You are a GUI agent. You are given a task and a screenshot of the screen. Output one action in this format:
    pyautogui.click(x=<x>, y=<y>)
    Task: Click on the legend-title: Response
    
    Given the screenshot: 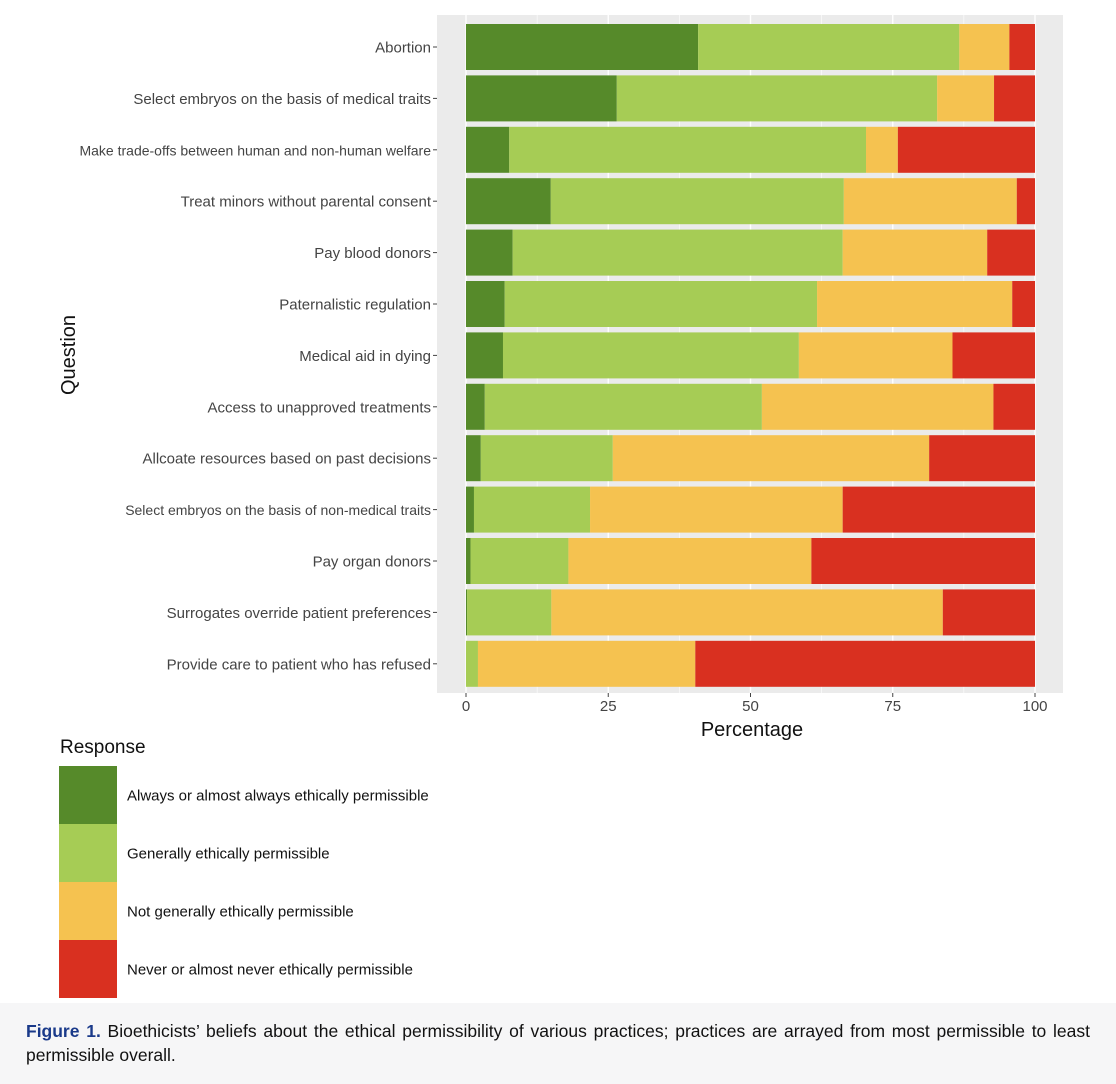 What is the action you would take?
    pyautogui.click(x=103, y=747)
    